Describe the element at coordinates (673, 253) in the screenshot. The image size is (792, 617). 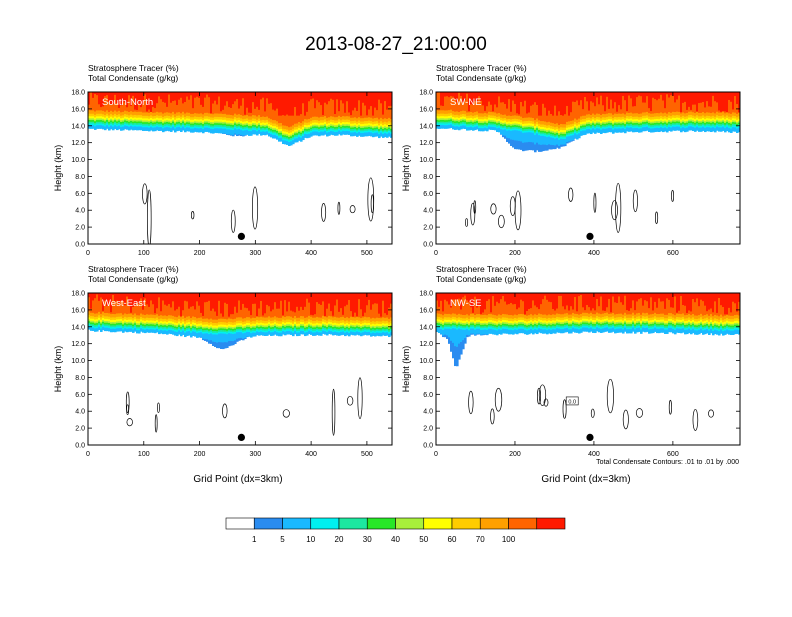
I see `x-tick-label: 600` at that location.